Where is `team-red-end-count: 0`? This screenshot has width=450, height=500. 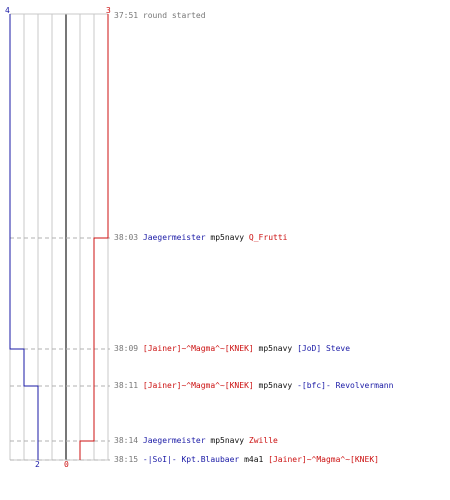 team-red-end-count: 0 is located at coordinates (66, 464).